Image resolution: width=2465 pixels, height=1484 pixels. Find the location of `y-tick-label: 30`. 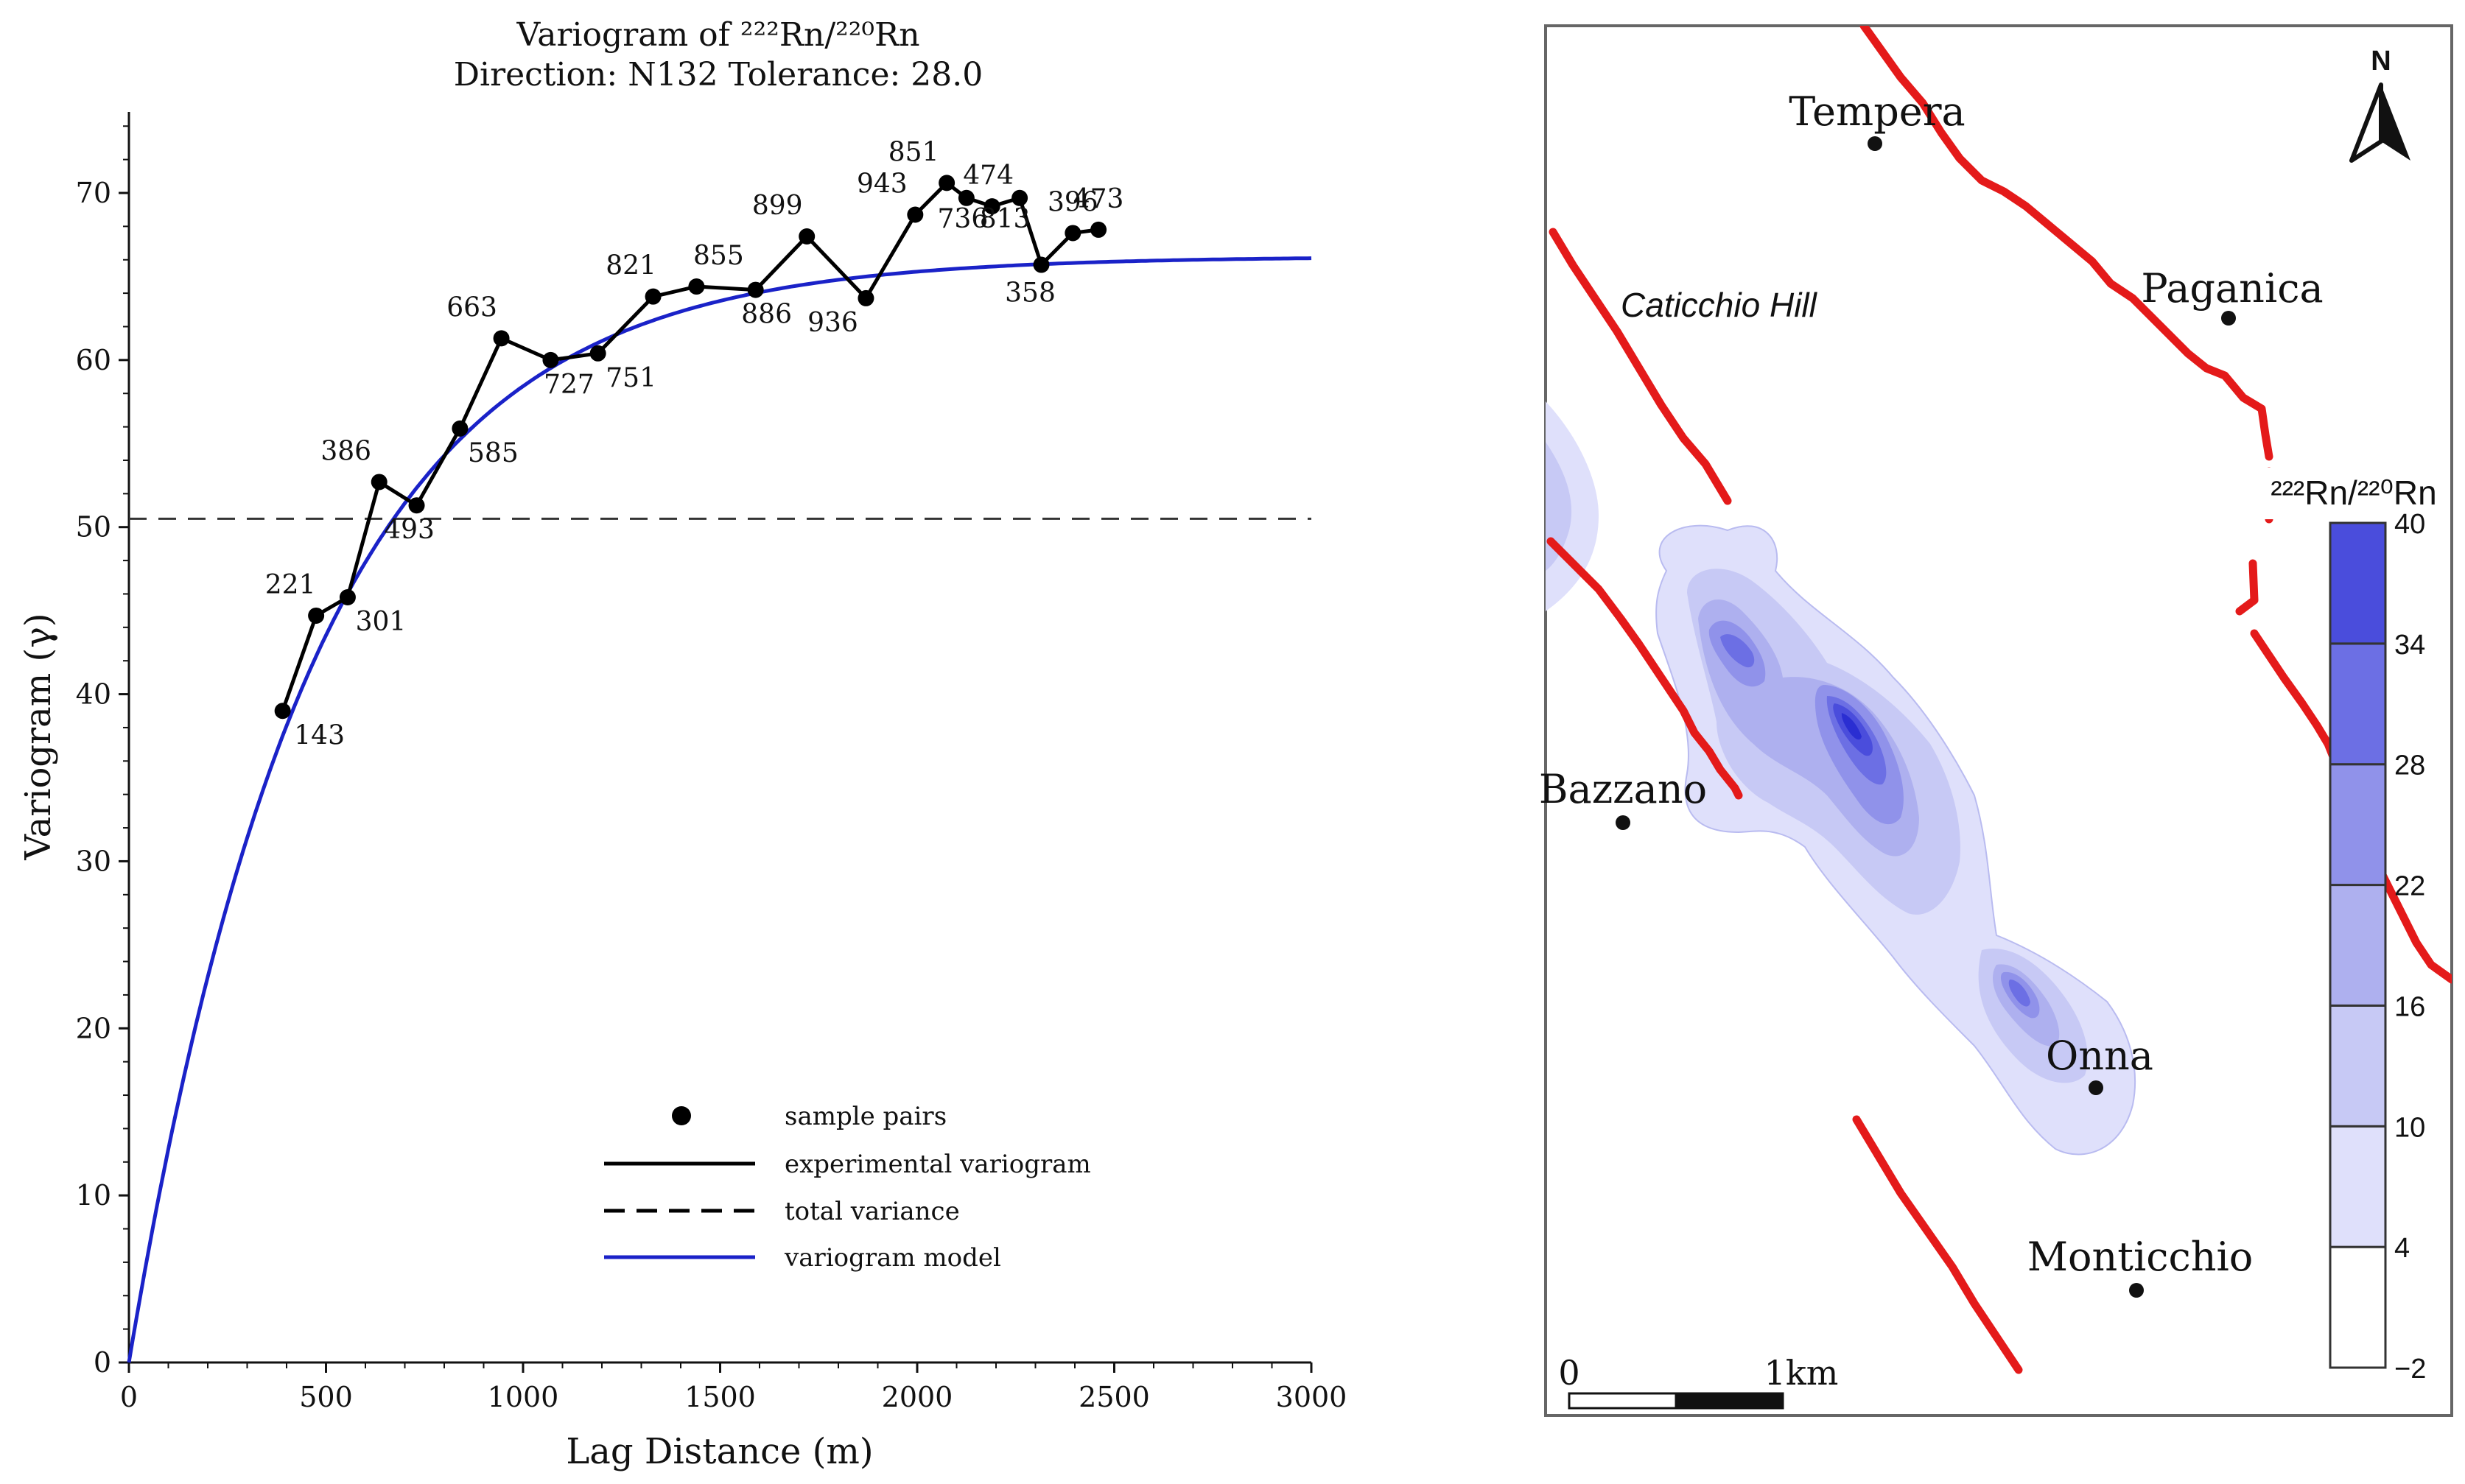

y-tick-label: 30 is located at coordinates (93, 861).